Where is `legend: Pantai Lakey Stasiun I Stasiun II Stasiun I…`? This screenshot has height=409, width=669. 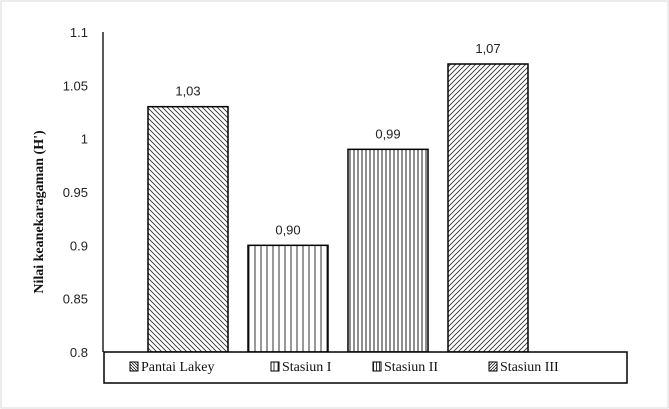 legend: Pantai Lakey Stasiun I Stasiun II Stasiun I… is located at coordinates (365, 367).